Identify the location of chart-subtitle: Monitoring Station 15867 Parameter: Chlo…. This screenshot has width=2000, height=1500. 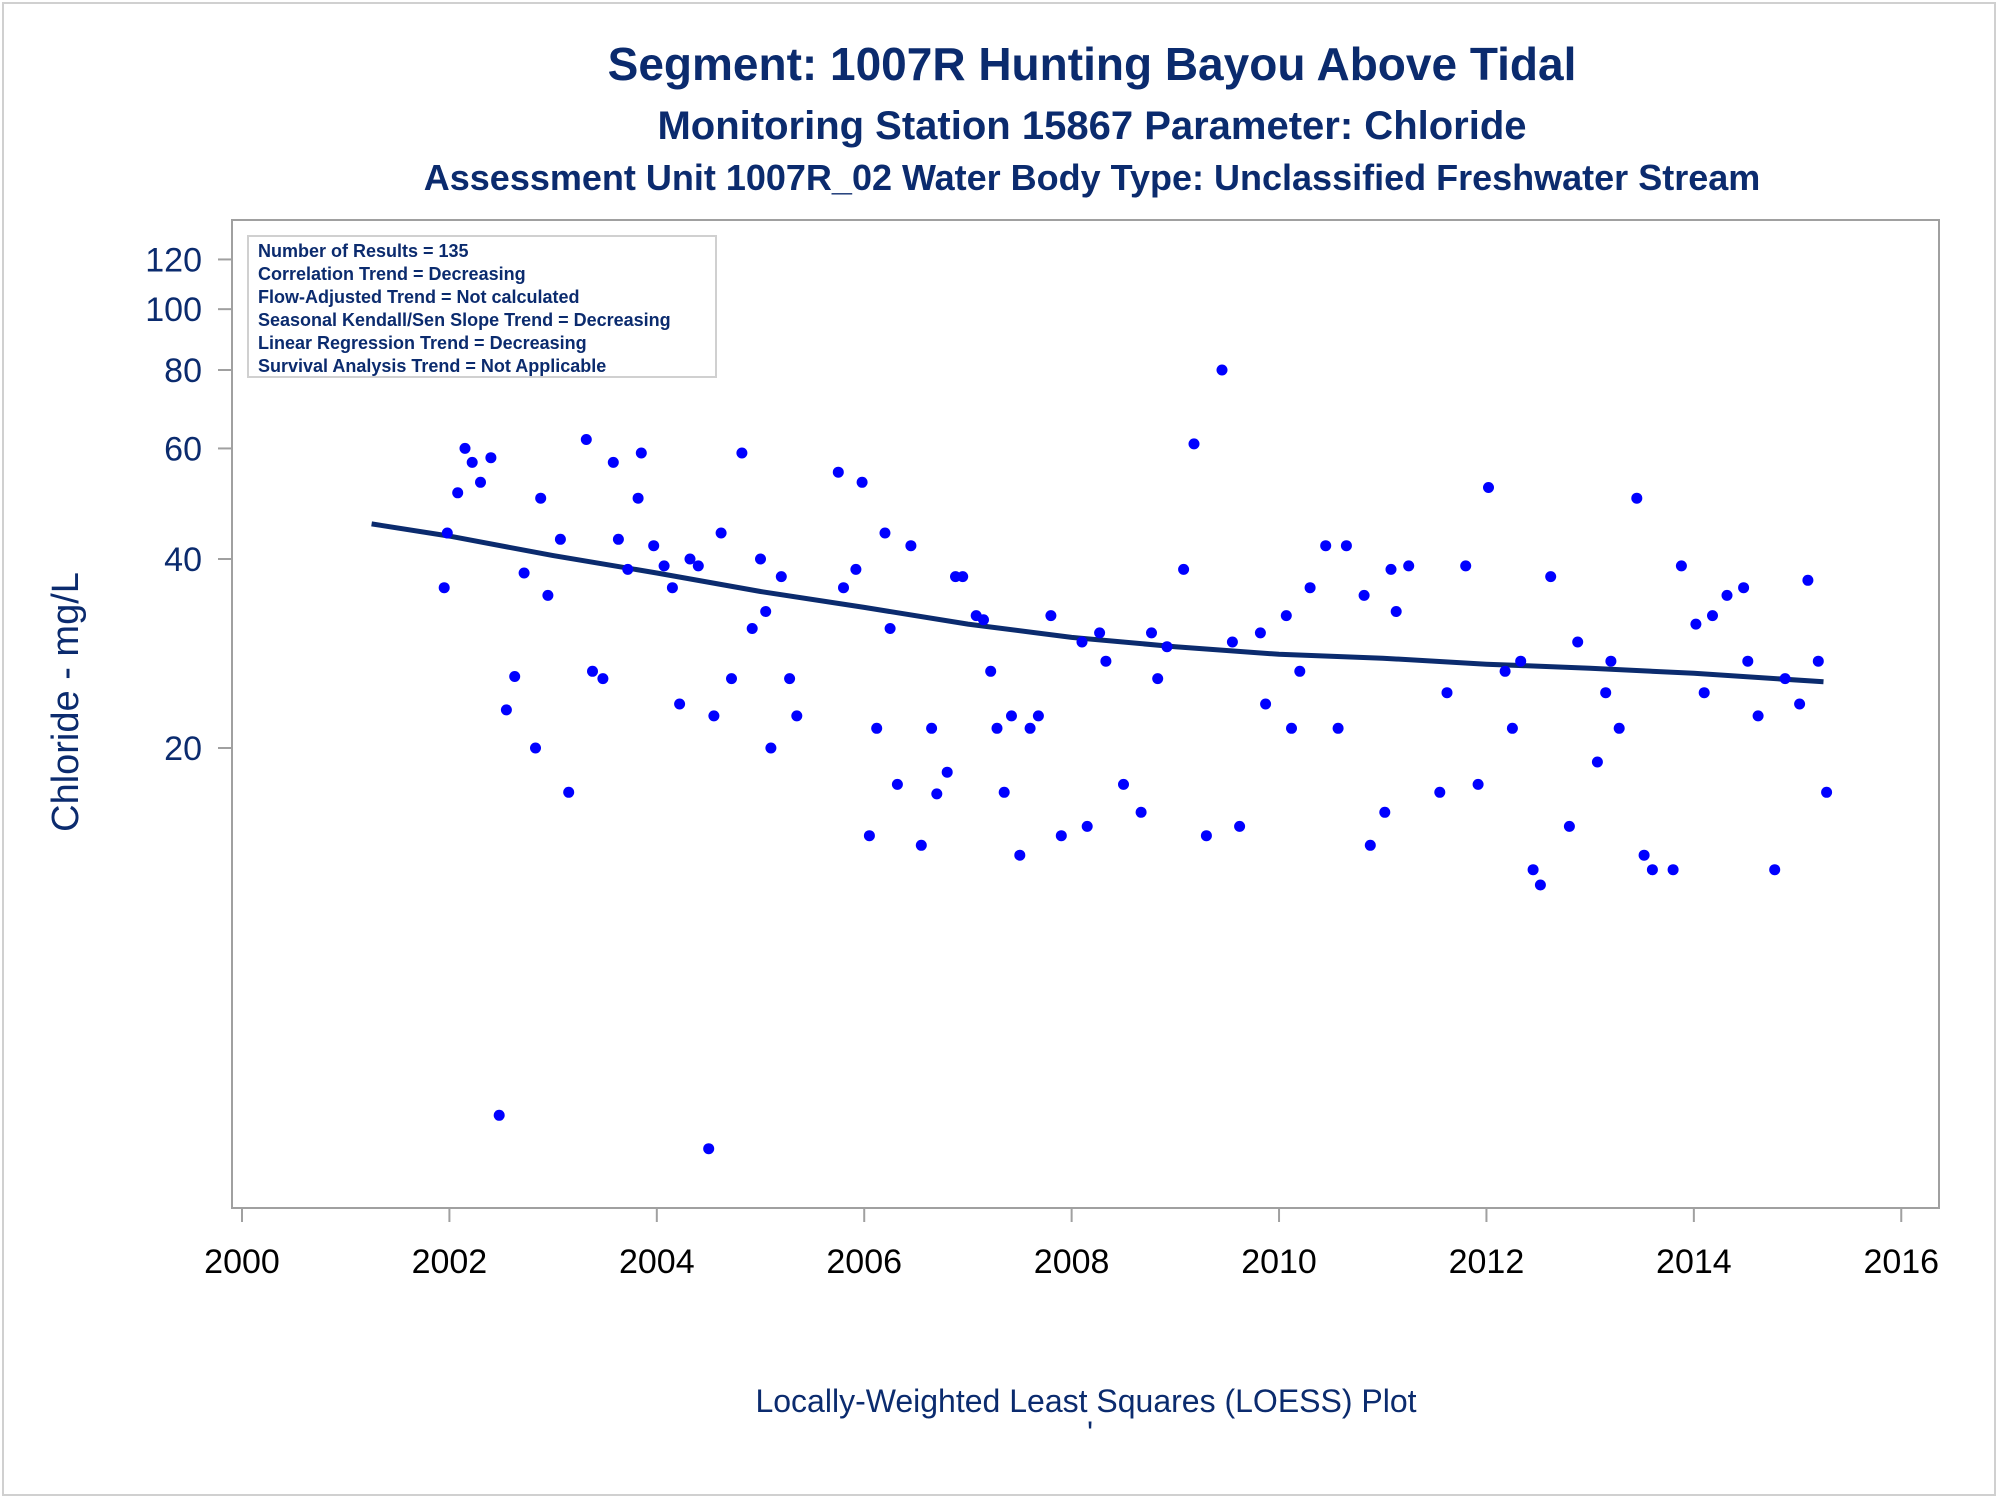
(1091, 126).